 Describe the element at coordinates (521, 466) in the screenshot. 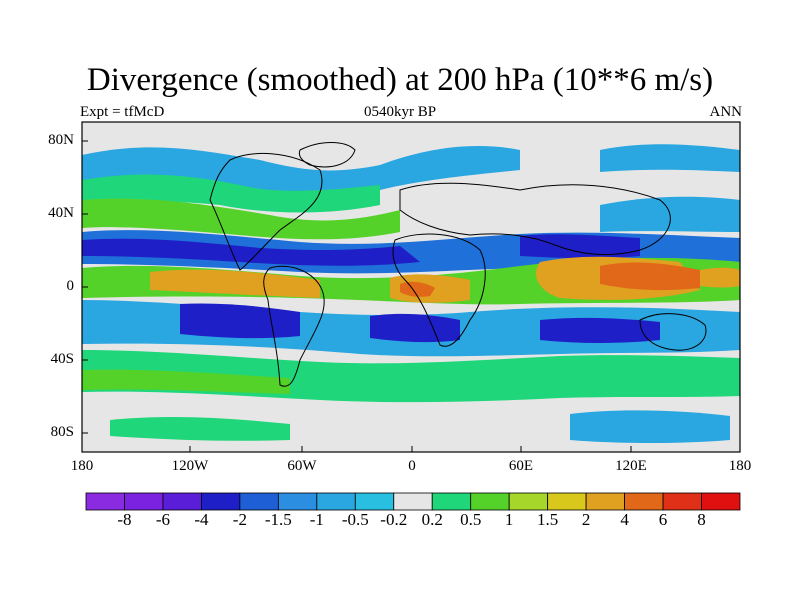

I see `lon-label-60e: 60E` at that location.